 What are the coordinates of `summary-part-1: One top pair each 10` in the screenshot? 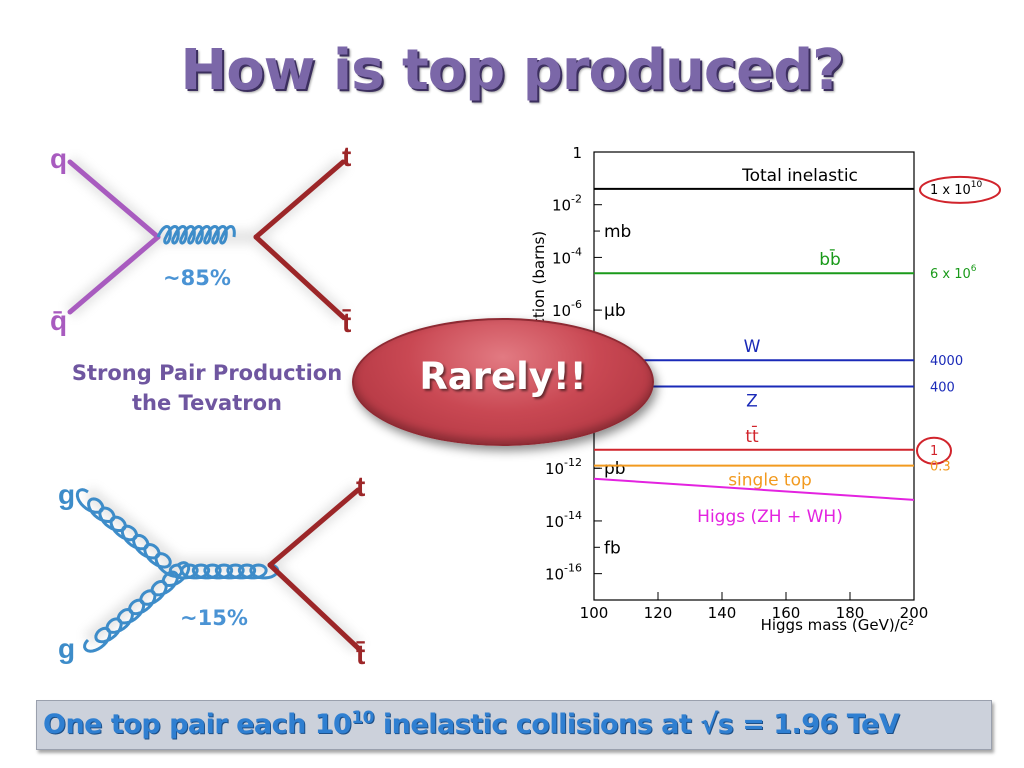 It's located at (197, 724).